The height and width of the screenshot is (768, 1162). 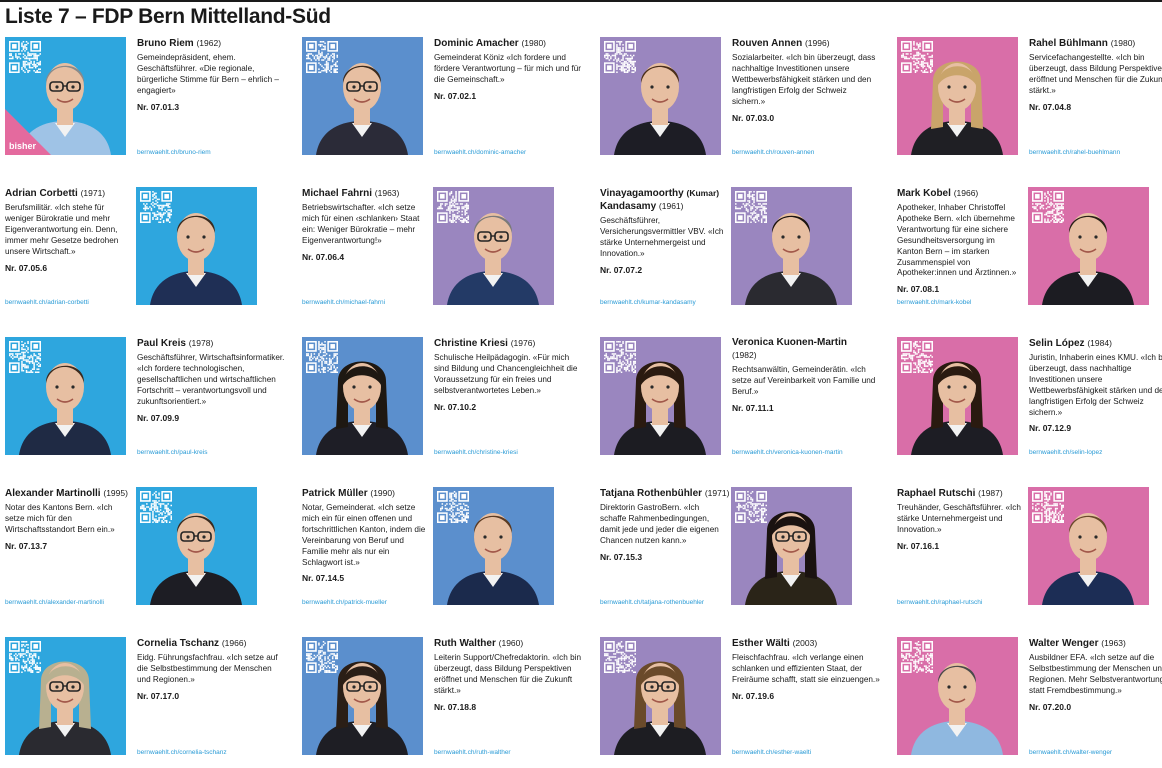 What do you see at coordinates (772, 752) in the screenshot?
I see `candidate-link: bernwaehlt.ch/esther-waelti` at bounding box center [772, 752].